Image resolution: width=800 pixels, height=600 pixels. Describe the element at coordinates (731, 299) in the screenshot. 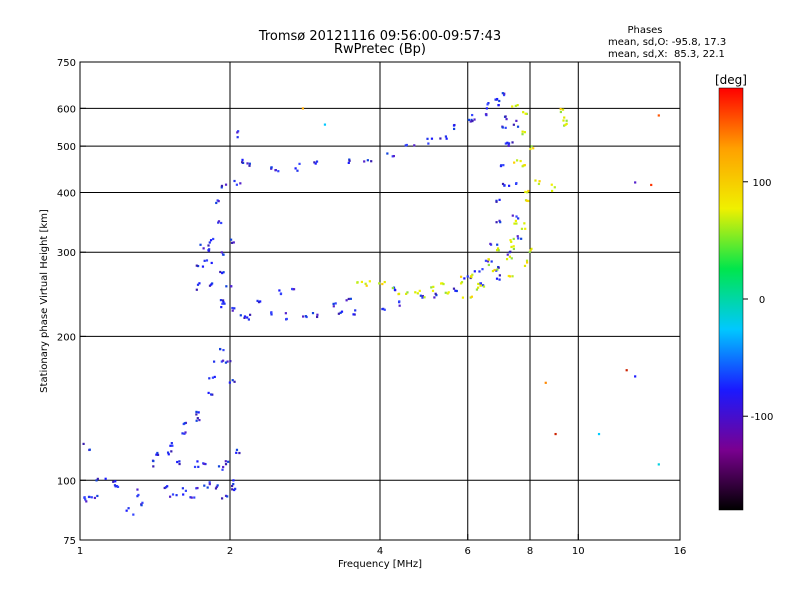

I see `colorbar` at that location.